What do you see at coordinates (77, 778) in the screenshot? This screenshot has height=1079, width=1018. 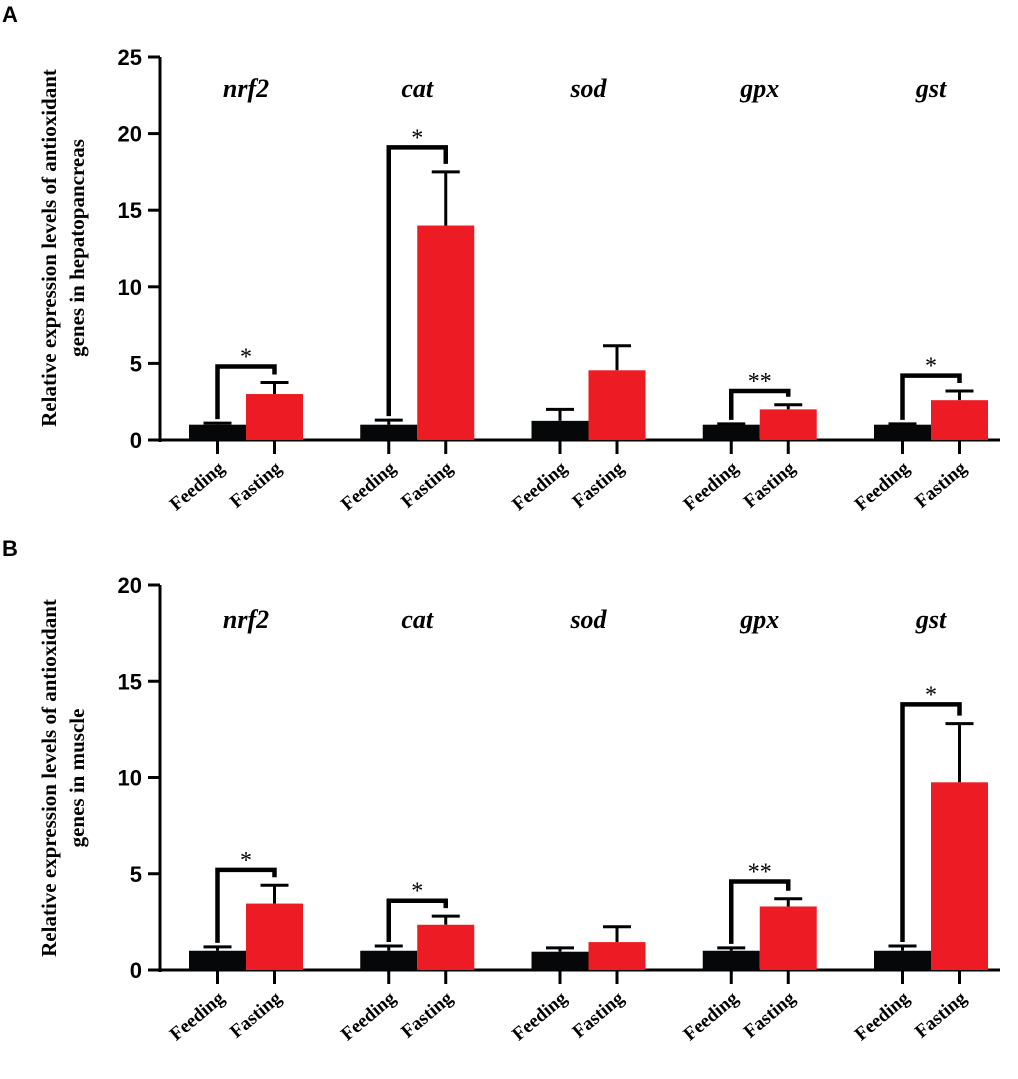 I see `y-axis-title: genes in muscle` at bounding box center [77, 778].